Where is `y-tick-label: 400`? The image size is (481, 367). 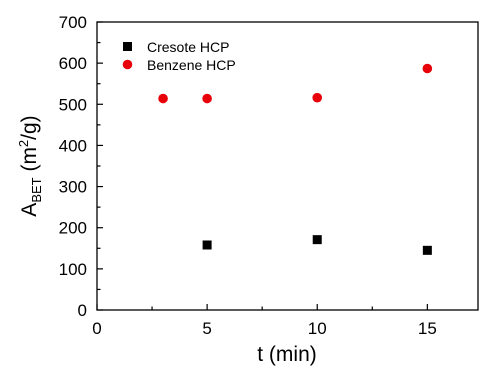
y-tick-label: 400 is located at coordinates (73, 145).